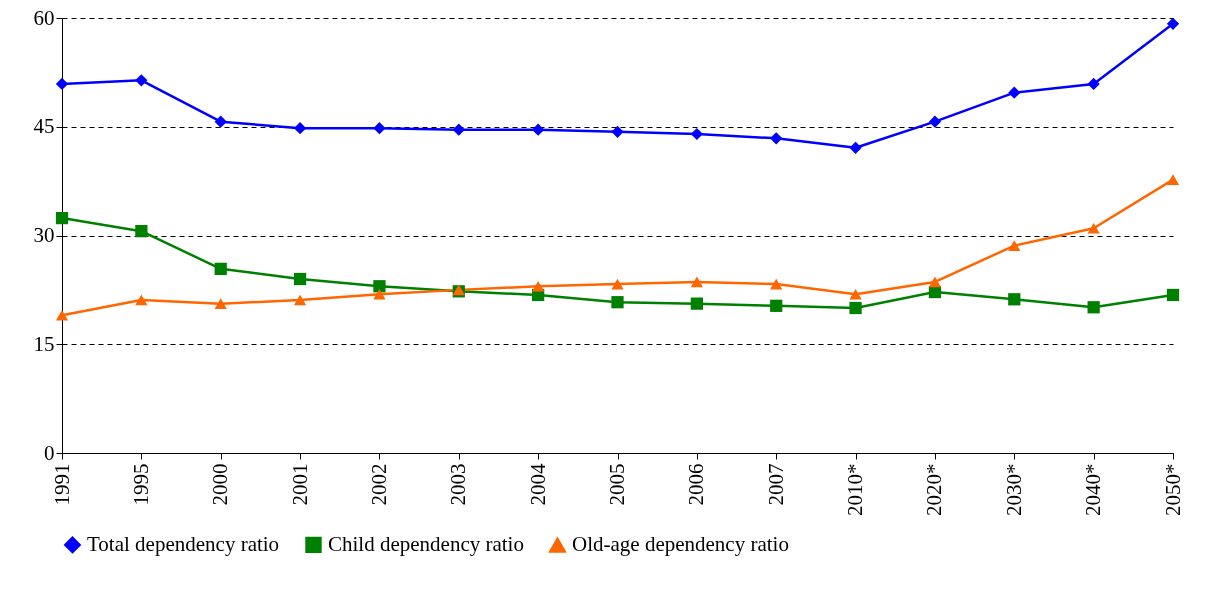 The image size is (1215, 606). What do you see at coordinates (1172, 489) in the screenshot?
I see `x-tick-label: 2050*` at bounding box center [1172, 489].